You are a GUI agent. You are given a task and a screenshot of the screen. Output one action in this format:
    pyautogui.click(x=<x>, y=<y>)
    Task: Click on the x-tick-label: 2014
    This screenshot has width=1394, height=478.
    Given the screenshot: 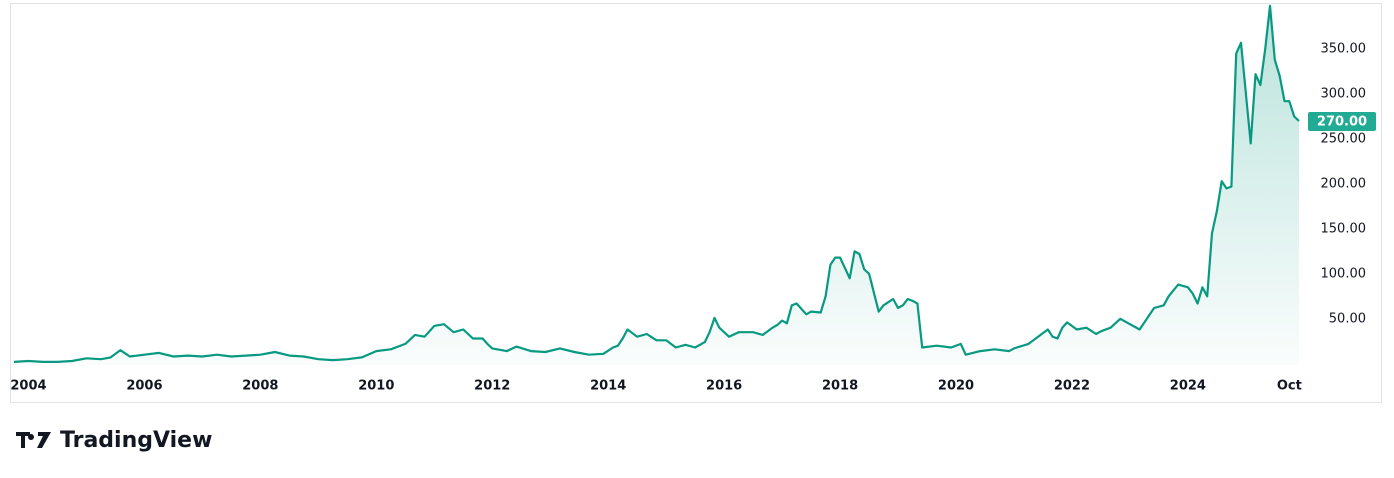 What is the action you would take?
    pyautogui.click(x=608, y=386)
    